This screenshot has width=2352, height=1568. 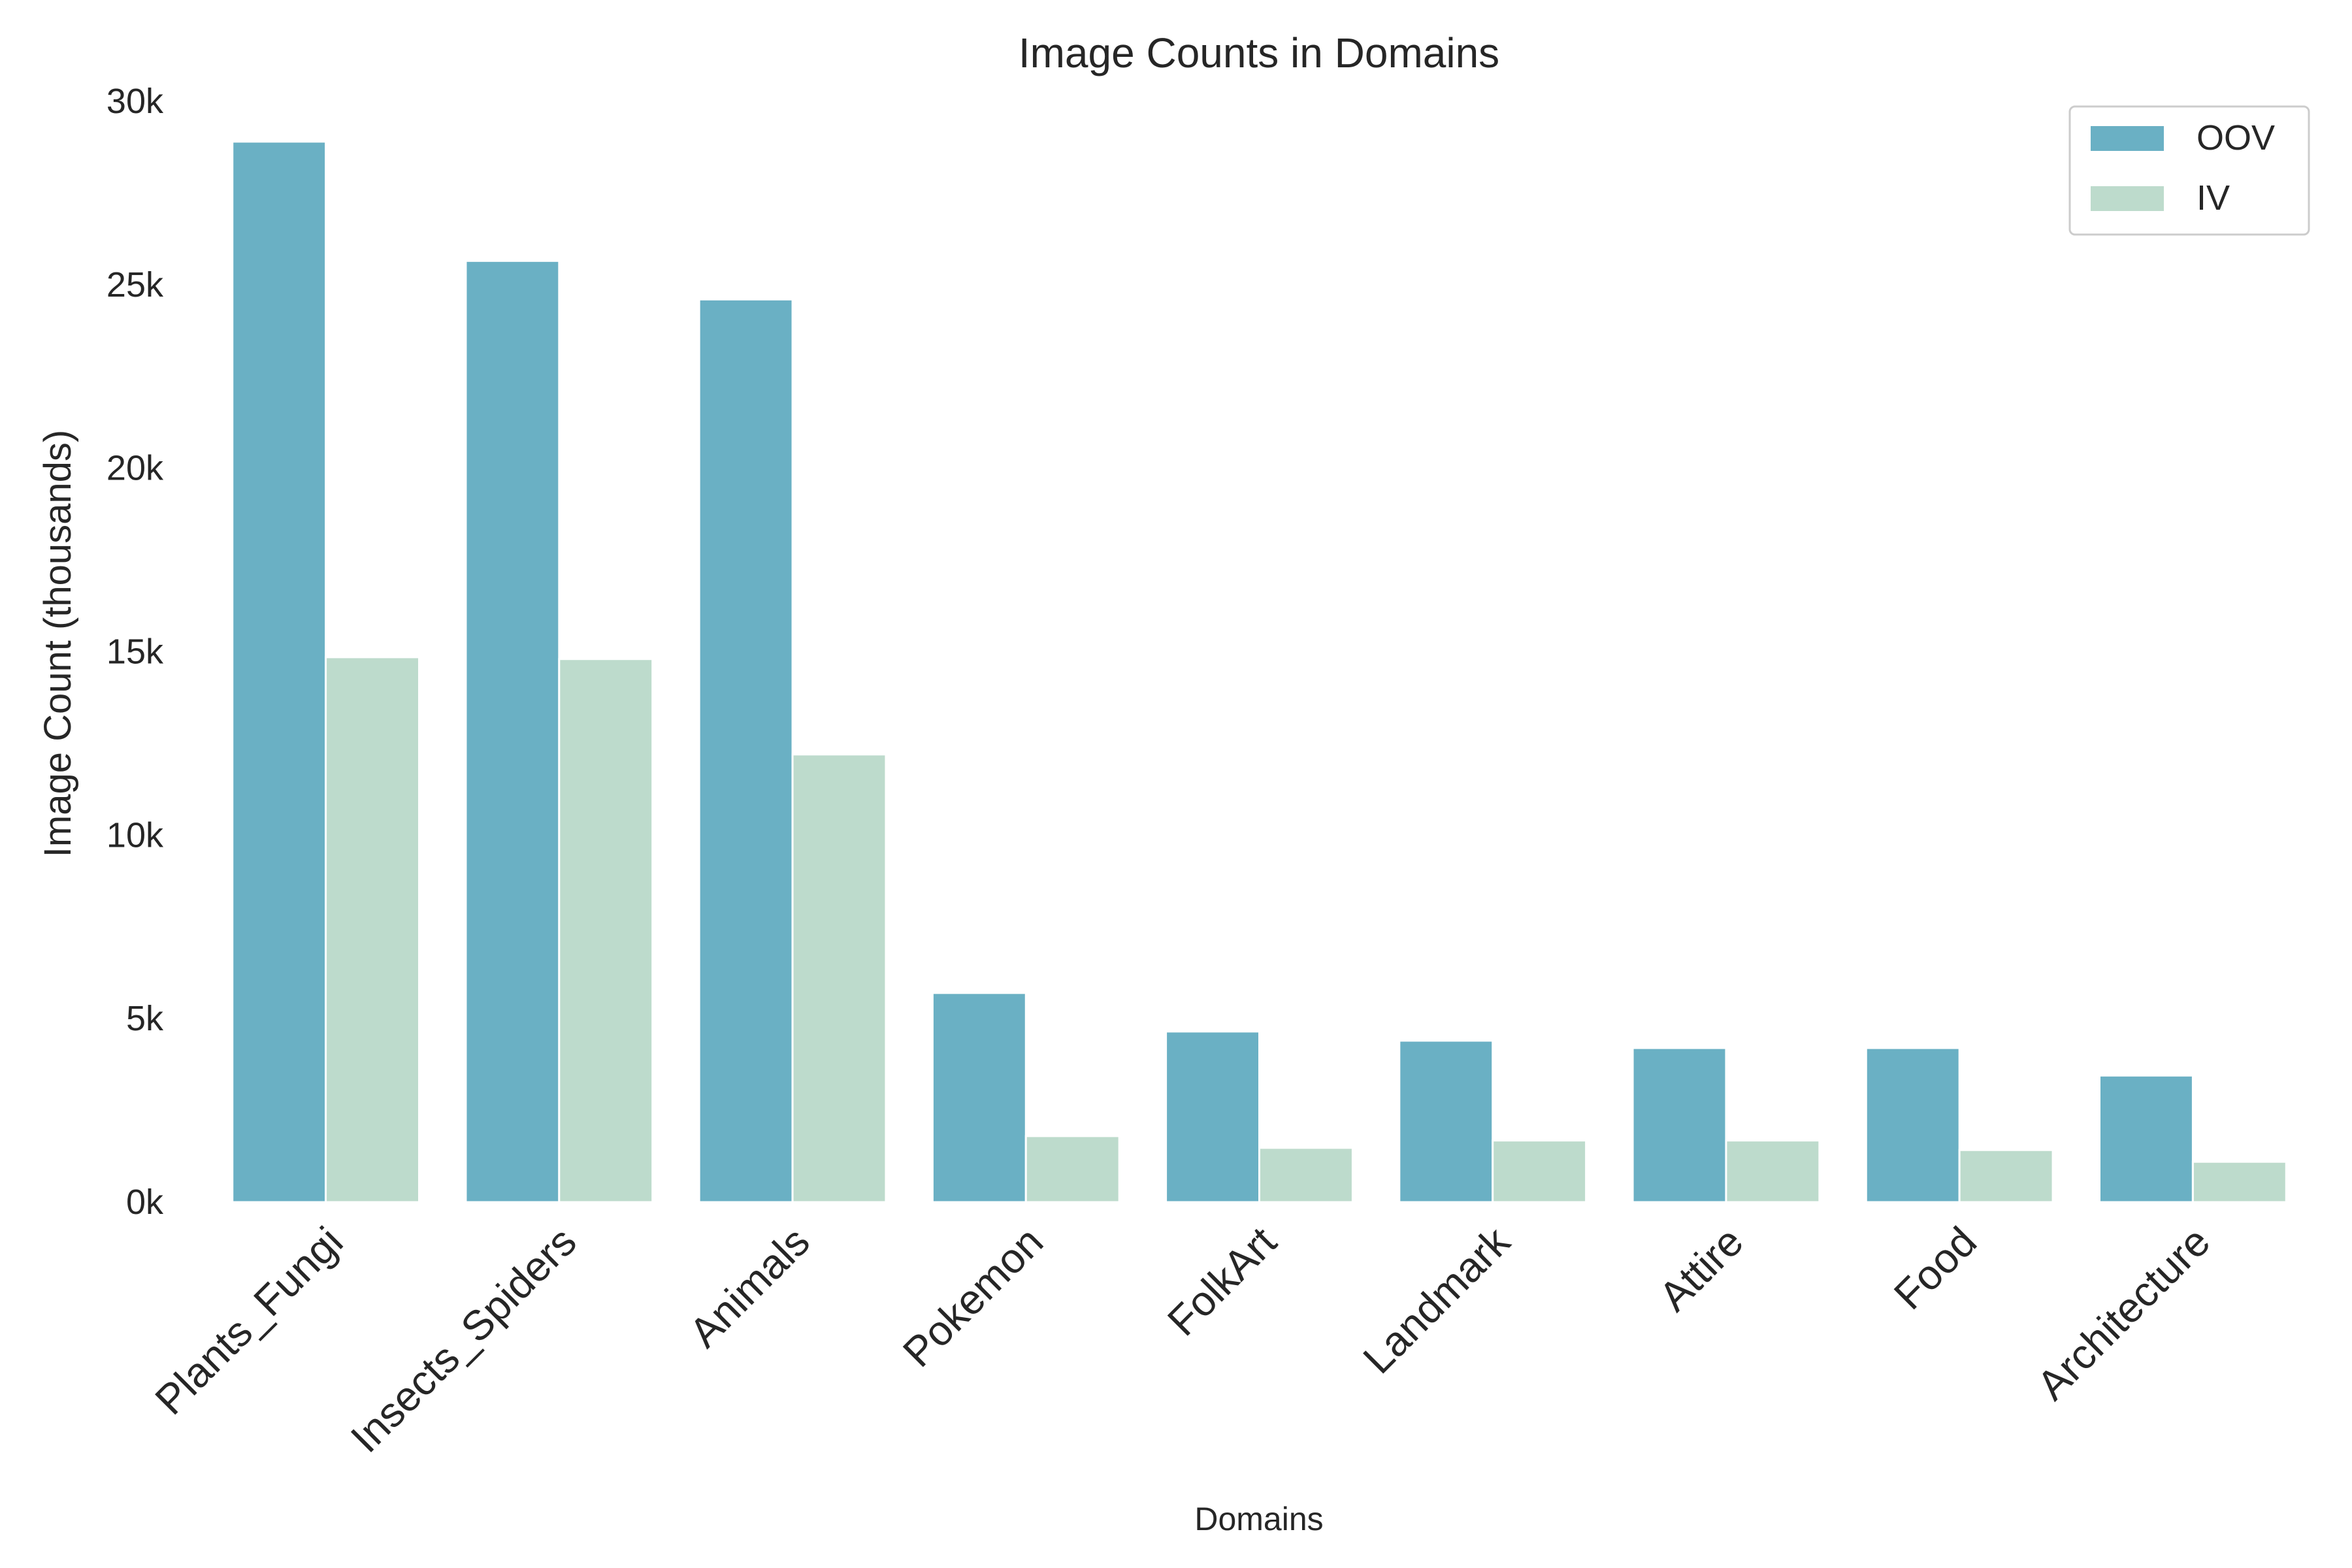 What do you see at coordinates (979, 1097) in the screenshot?
I see `bar-oov-pokemon` at bounding box center [979, 1097].